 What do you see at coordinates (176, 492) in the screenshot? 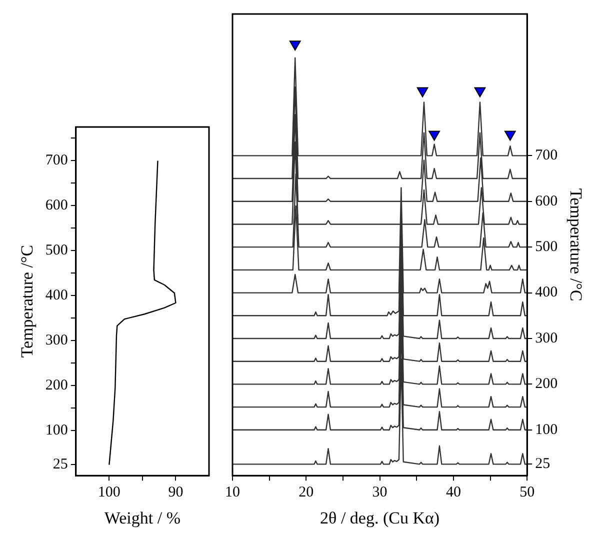
I see `x-tick-label: 90` at bounding box center [176, 492].